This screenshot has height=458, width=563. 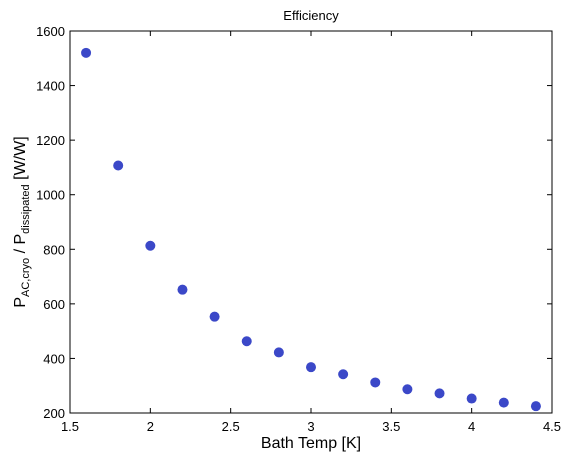 I want to click on y-tick-label: 1000, so click(x=50, y=195).